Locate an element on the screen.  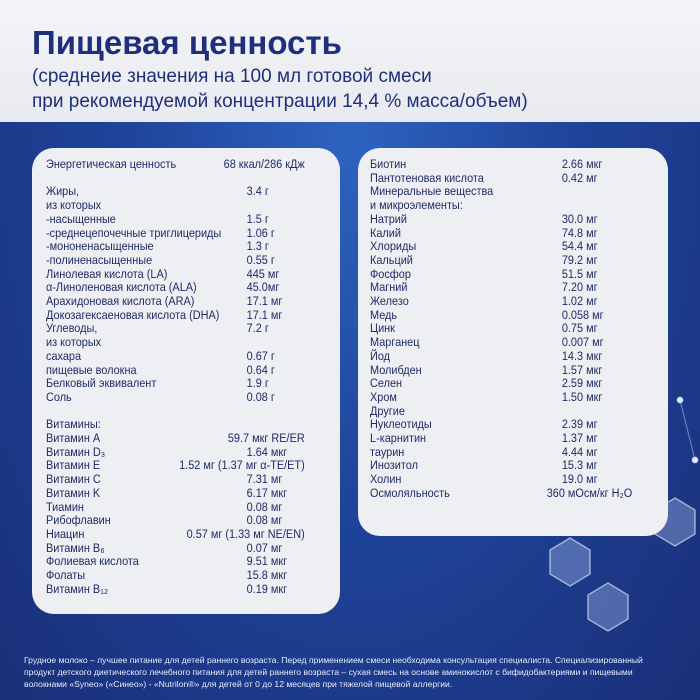
spacer is located at coordinates (193, 412).